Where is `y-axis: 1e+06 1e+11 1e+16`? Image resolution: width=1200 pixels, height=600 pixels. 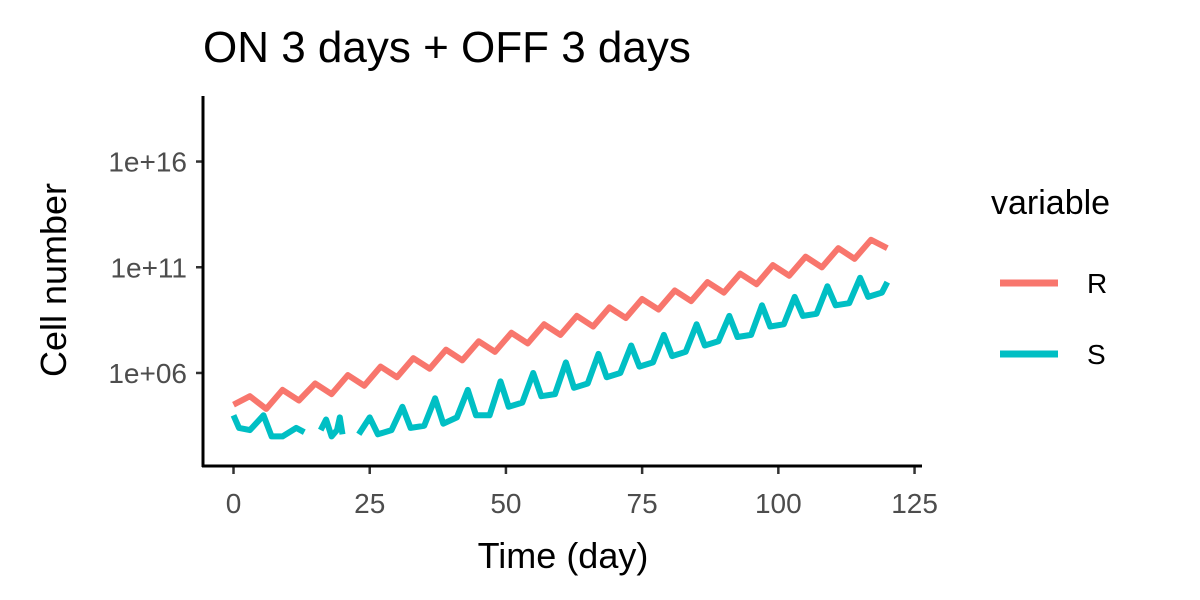
y-axis: 1e+06 1e+11 1e+16 is located at coordinates (155, 268).